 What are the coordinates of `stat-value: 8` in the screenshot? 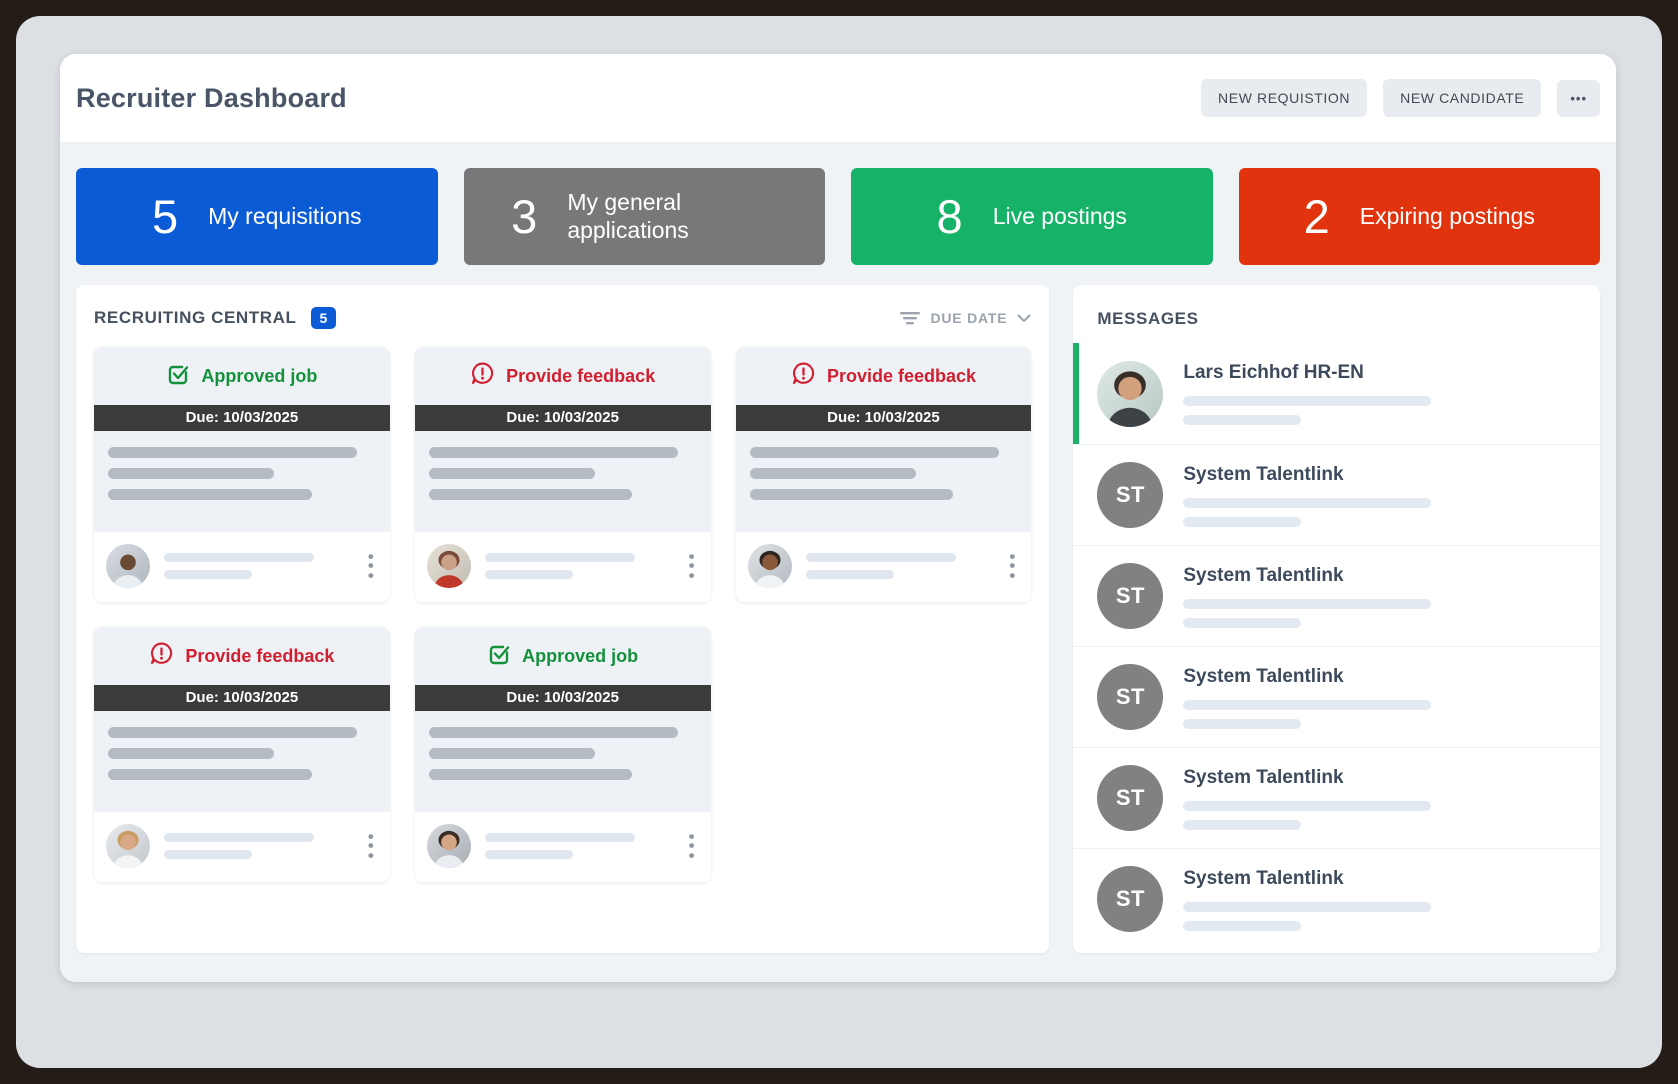 It's located at (949, 216).